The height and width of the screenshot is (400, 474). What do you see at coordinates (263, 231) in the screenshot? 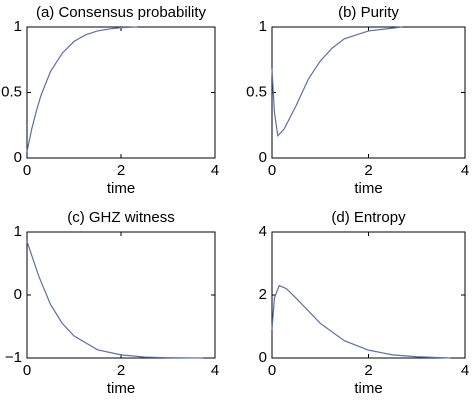
I see `y-tick-label: 4` at bounding box center [263, 231].